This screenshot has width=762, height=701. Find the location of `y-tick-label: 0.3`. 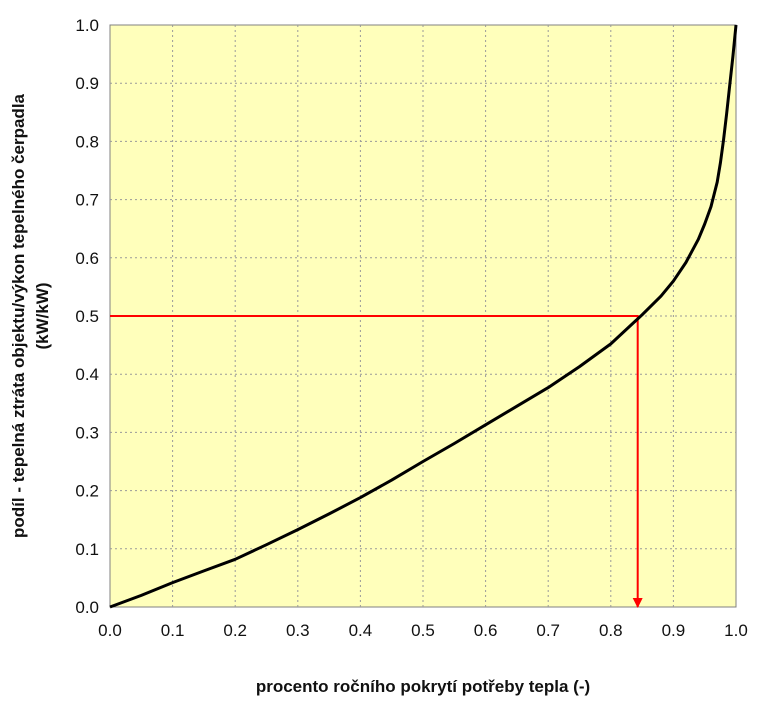

y-tick-label: 0.3 is located at coordinates (87, 432).